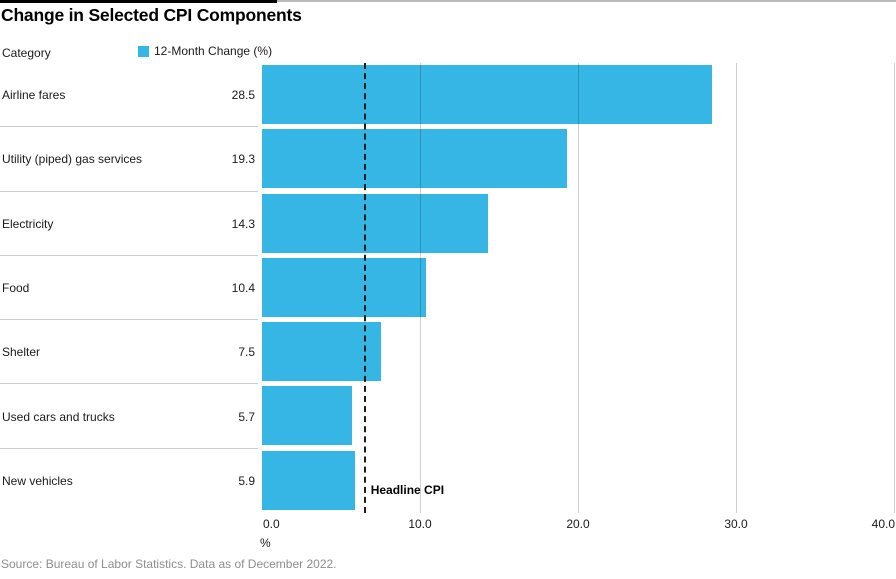  I want to click on x-tick-label: 10.0, so click(420, 524).